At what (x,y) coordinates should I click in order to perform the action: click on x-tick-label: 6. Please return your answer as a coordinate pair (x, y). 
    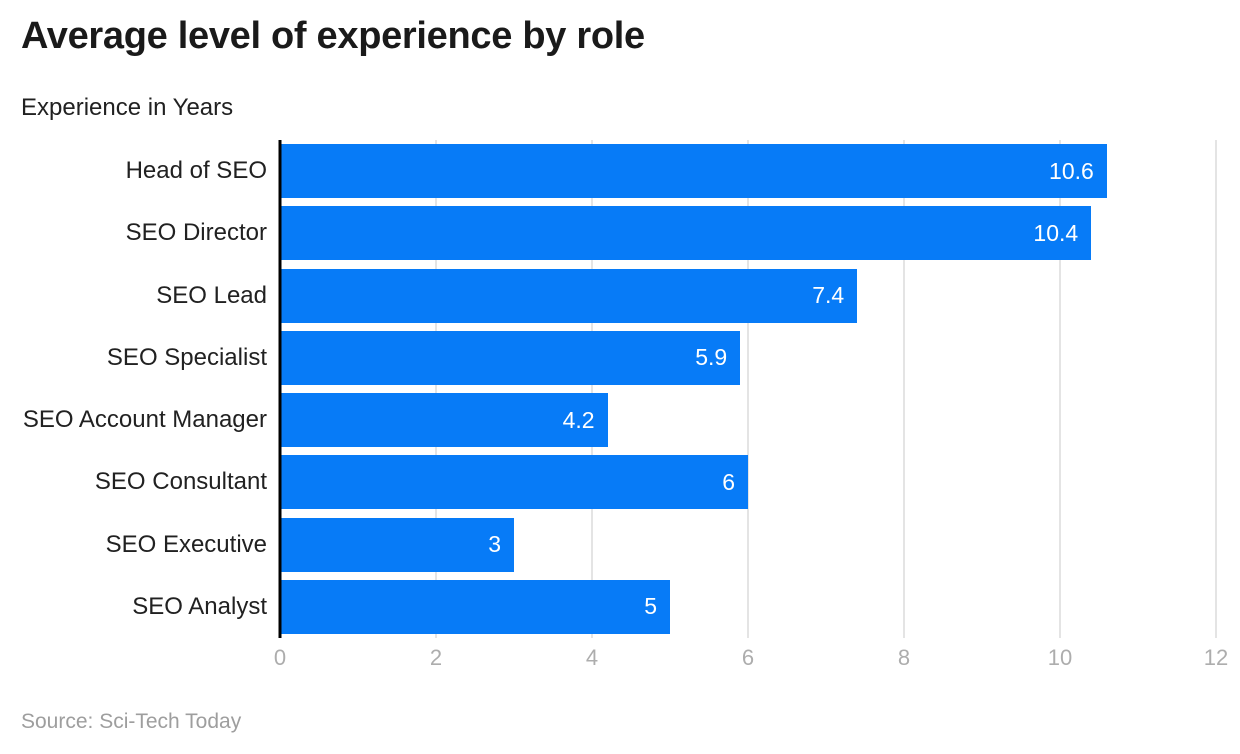
    Looking at the image, I should click on (748, 657).